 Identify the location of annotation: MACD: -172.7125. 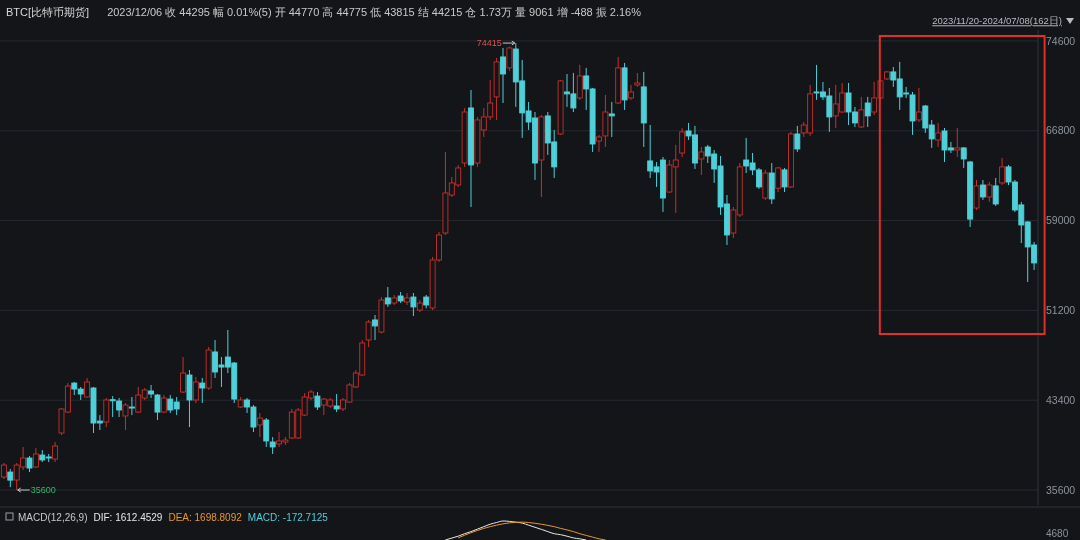
(288, 517).